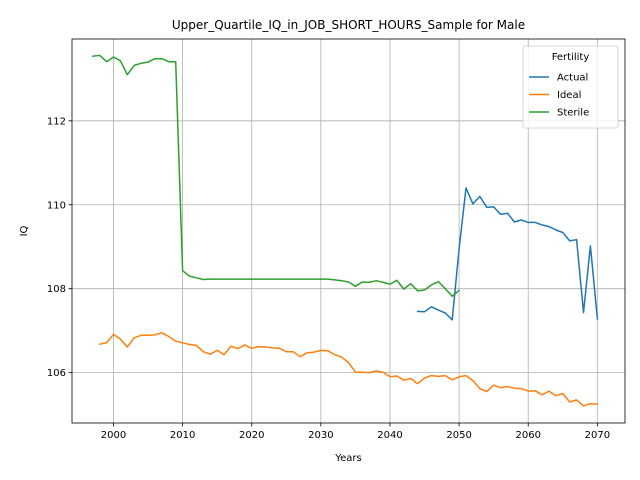  Describe the element at coordinates (182, 435) in the screenshot. I see `x-tick-label: 2010` at that location.